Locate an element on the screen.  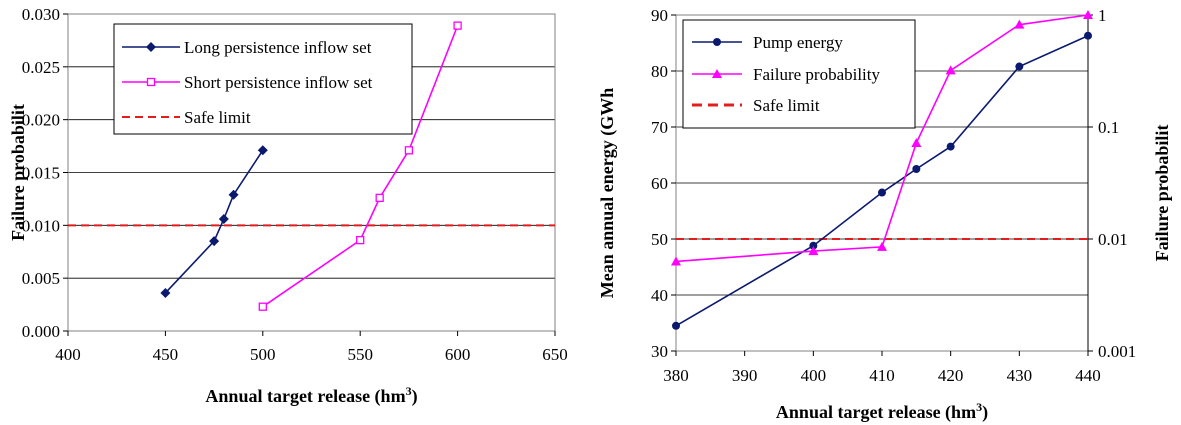
y-axis: 0.000 0.005 0.010 0.015 0.020 0.025 0.030 is located at coordinates (45, 173).